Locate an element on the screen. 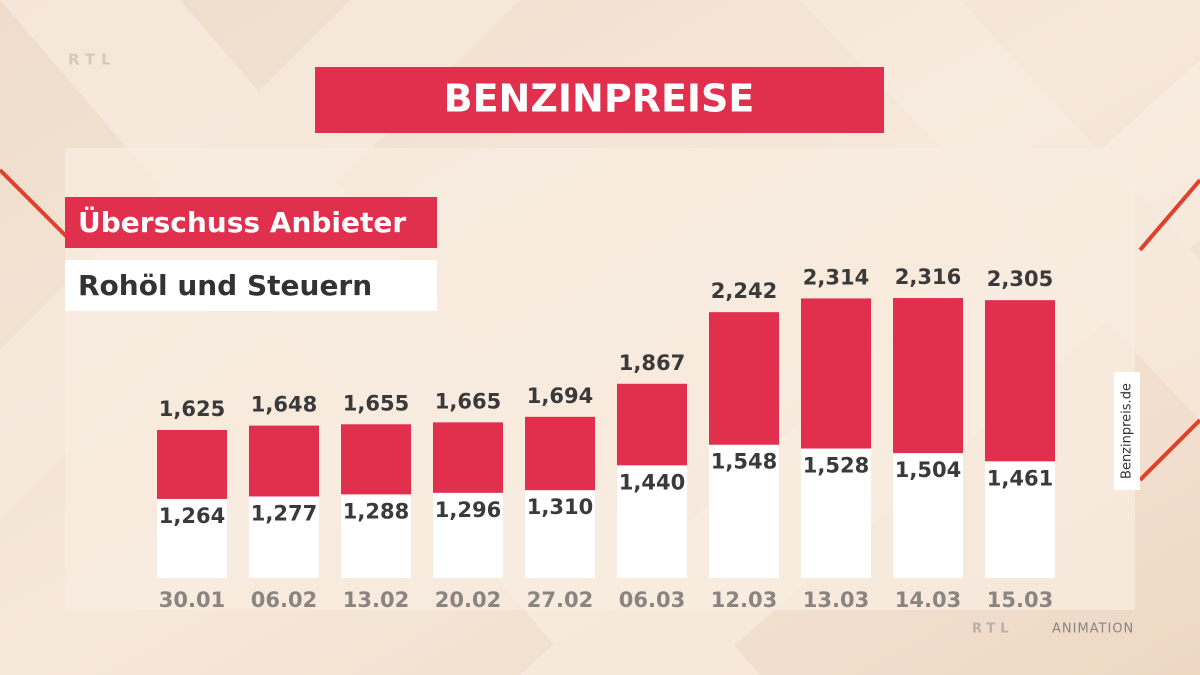 Image resolution: width=1200 pixels, height=675 pixels. title-box is located at coordinates (599, 100).